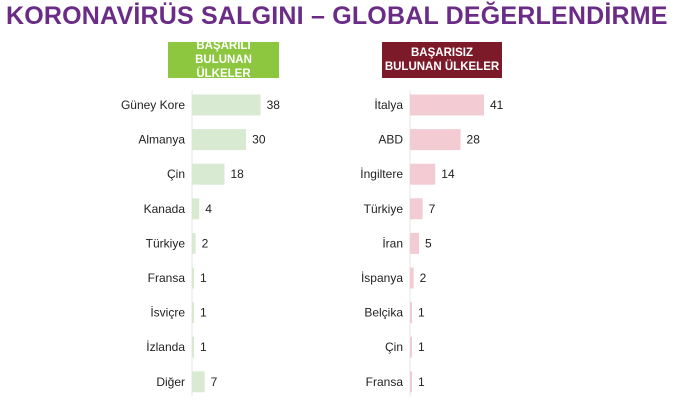  What do you see at coordinates (214, 382) in the screenshot?
I see `success-value-label: 7` at bounding box center [214, 382].